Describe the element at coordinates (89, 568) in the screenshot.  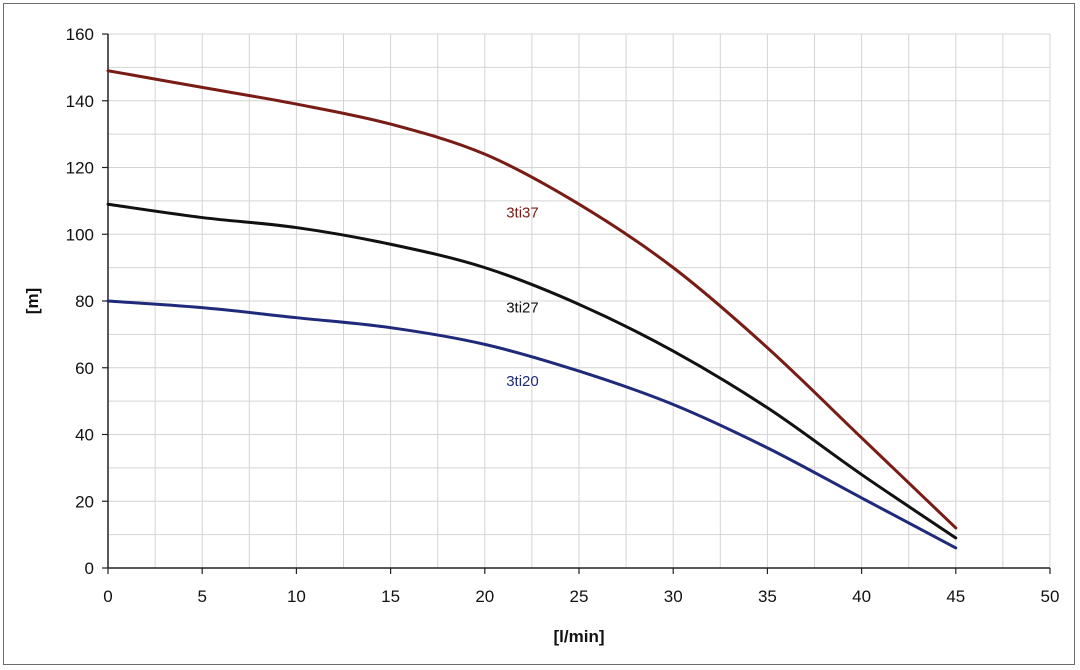
I see `y-tick-label: 0` at that location.